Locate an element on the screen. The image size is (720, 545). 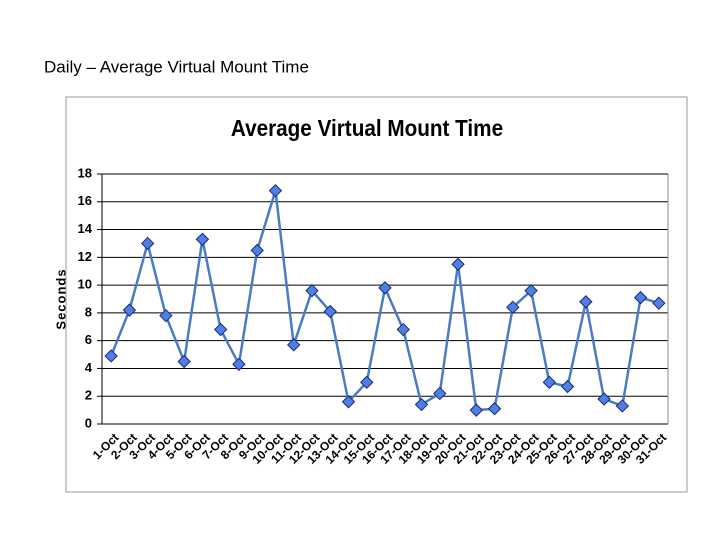
y-axis-label: Seconds is located at coordinates (60, 298).